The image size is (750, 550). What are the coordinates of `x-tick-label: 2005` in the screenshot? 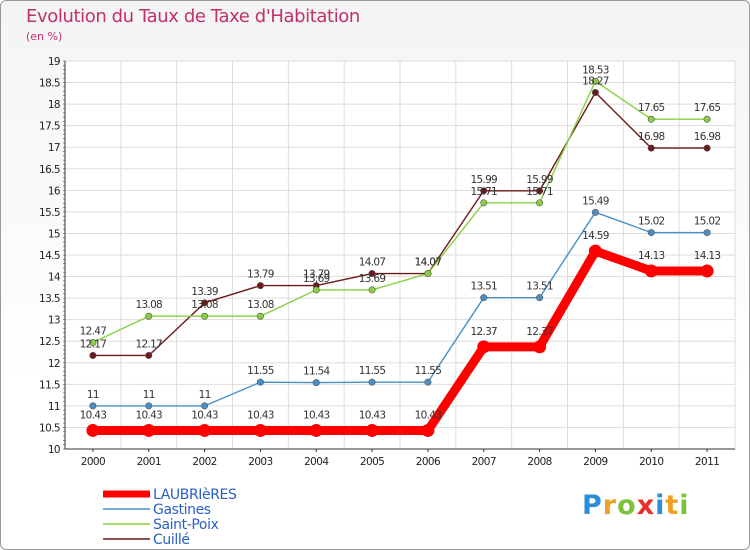 It's located at (372, 462).